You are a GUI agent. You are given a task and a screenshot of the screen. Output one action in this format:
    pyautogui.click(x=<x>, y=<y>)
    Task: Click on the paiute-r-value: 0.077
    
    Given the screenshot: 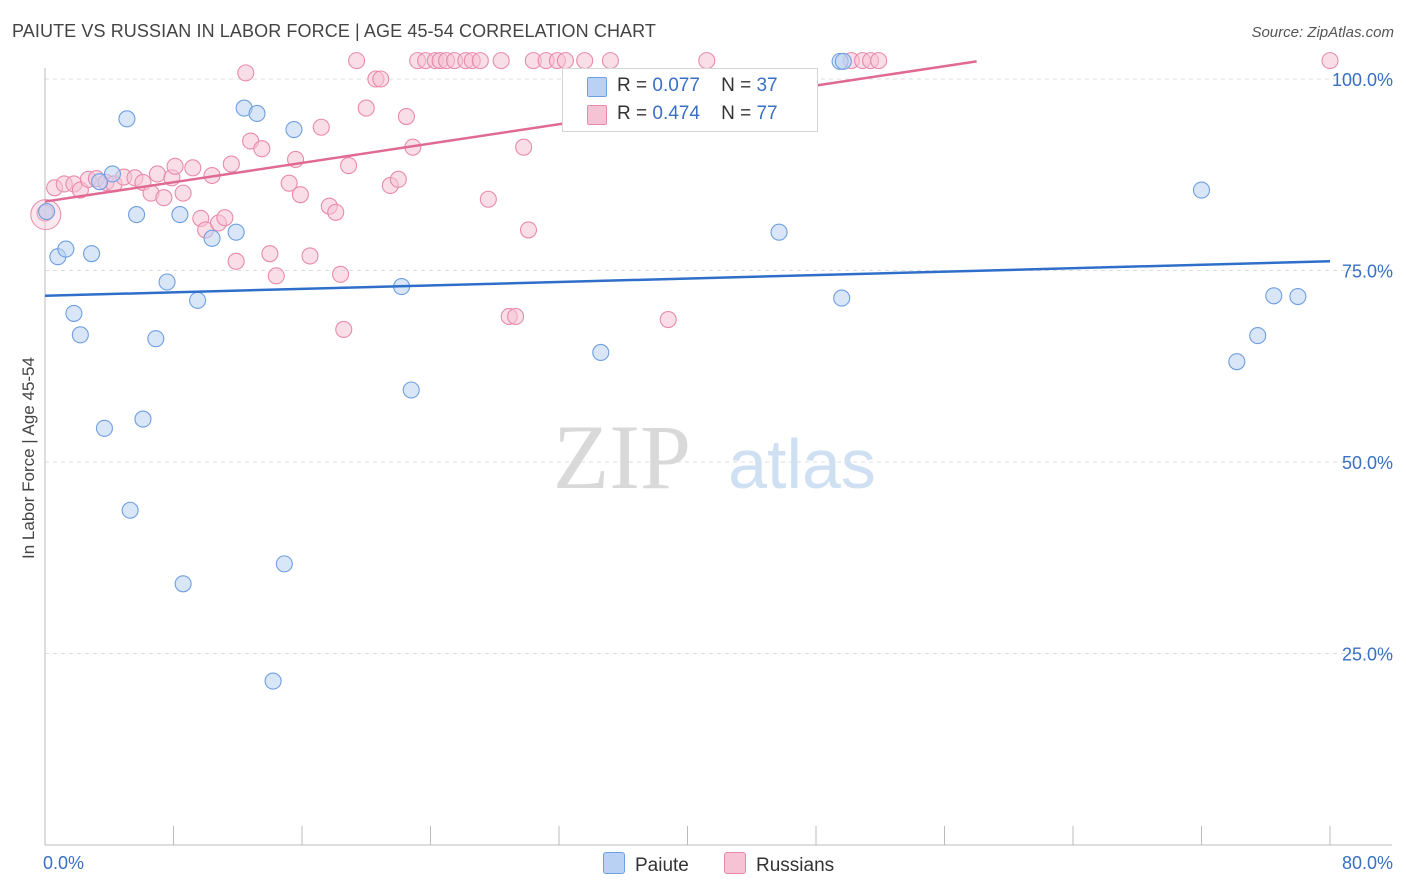 What is the action you would take?
    pyautogui.click(x=676, y=85)
    